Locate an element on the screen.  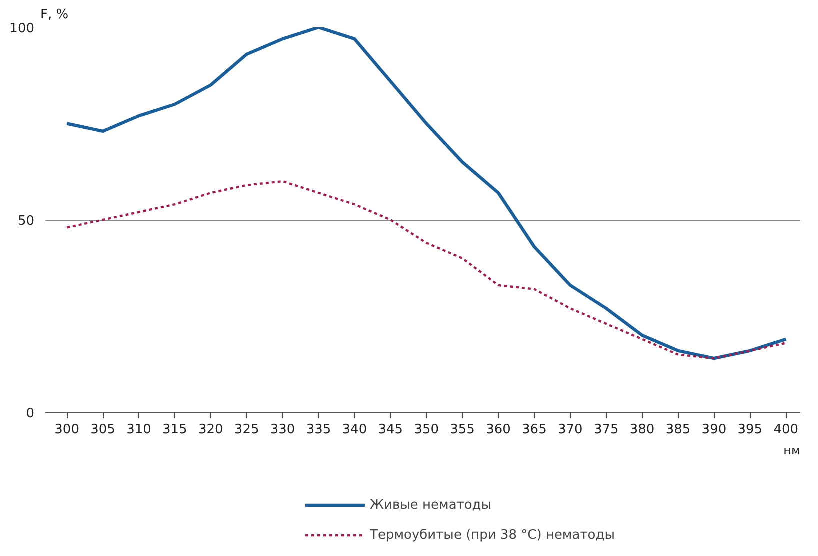
x-tick-label: 370 is located at coordinates (570, 430).